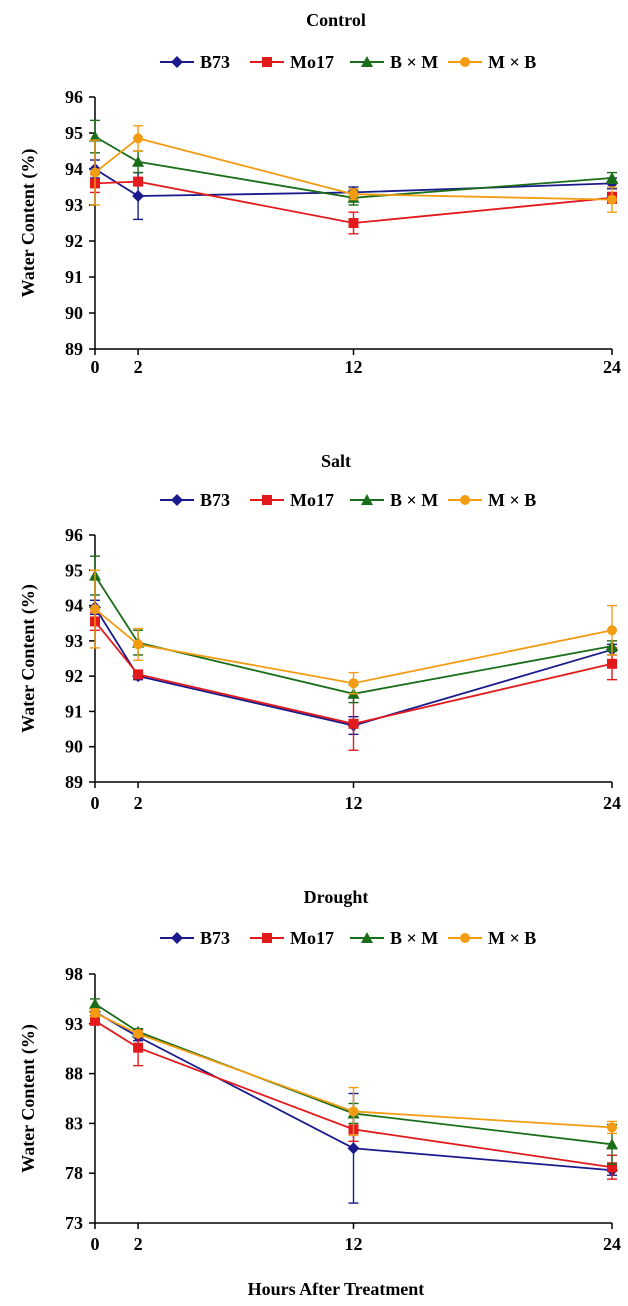  Describe the element at coordinates (74, 570) in the screenshot. I see `y-tick-label: 95` at that location.